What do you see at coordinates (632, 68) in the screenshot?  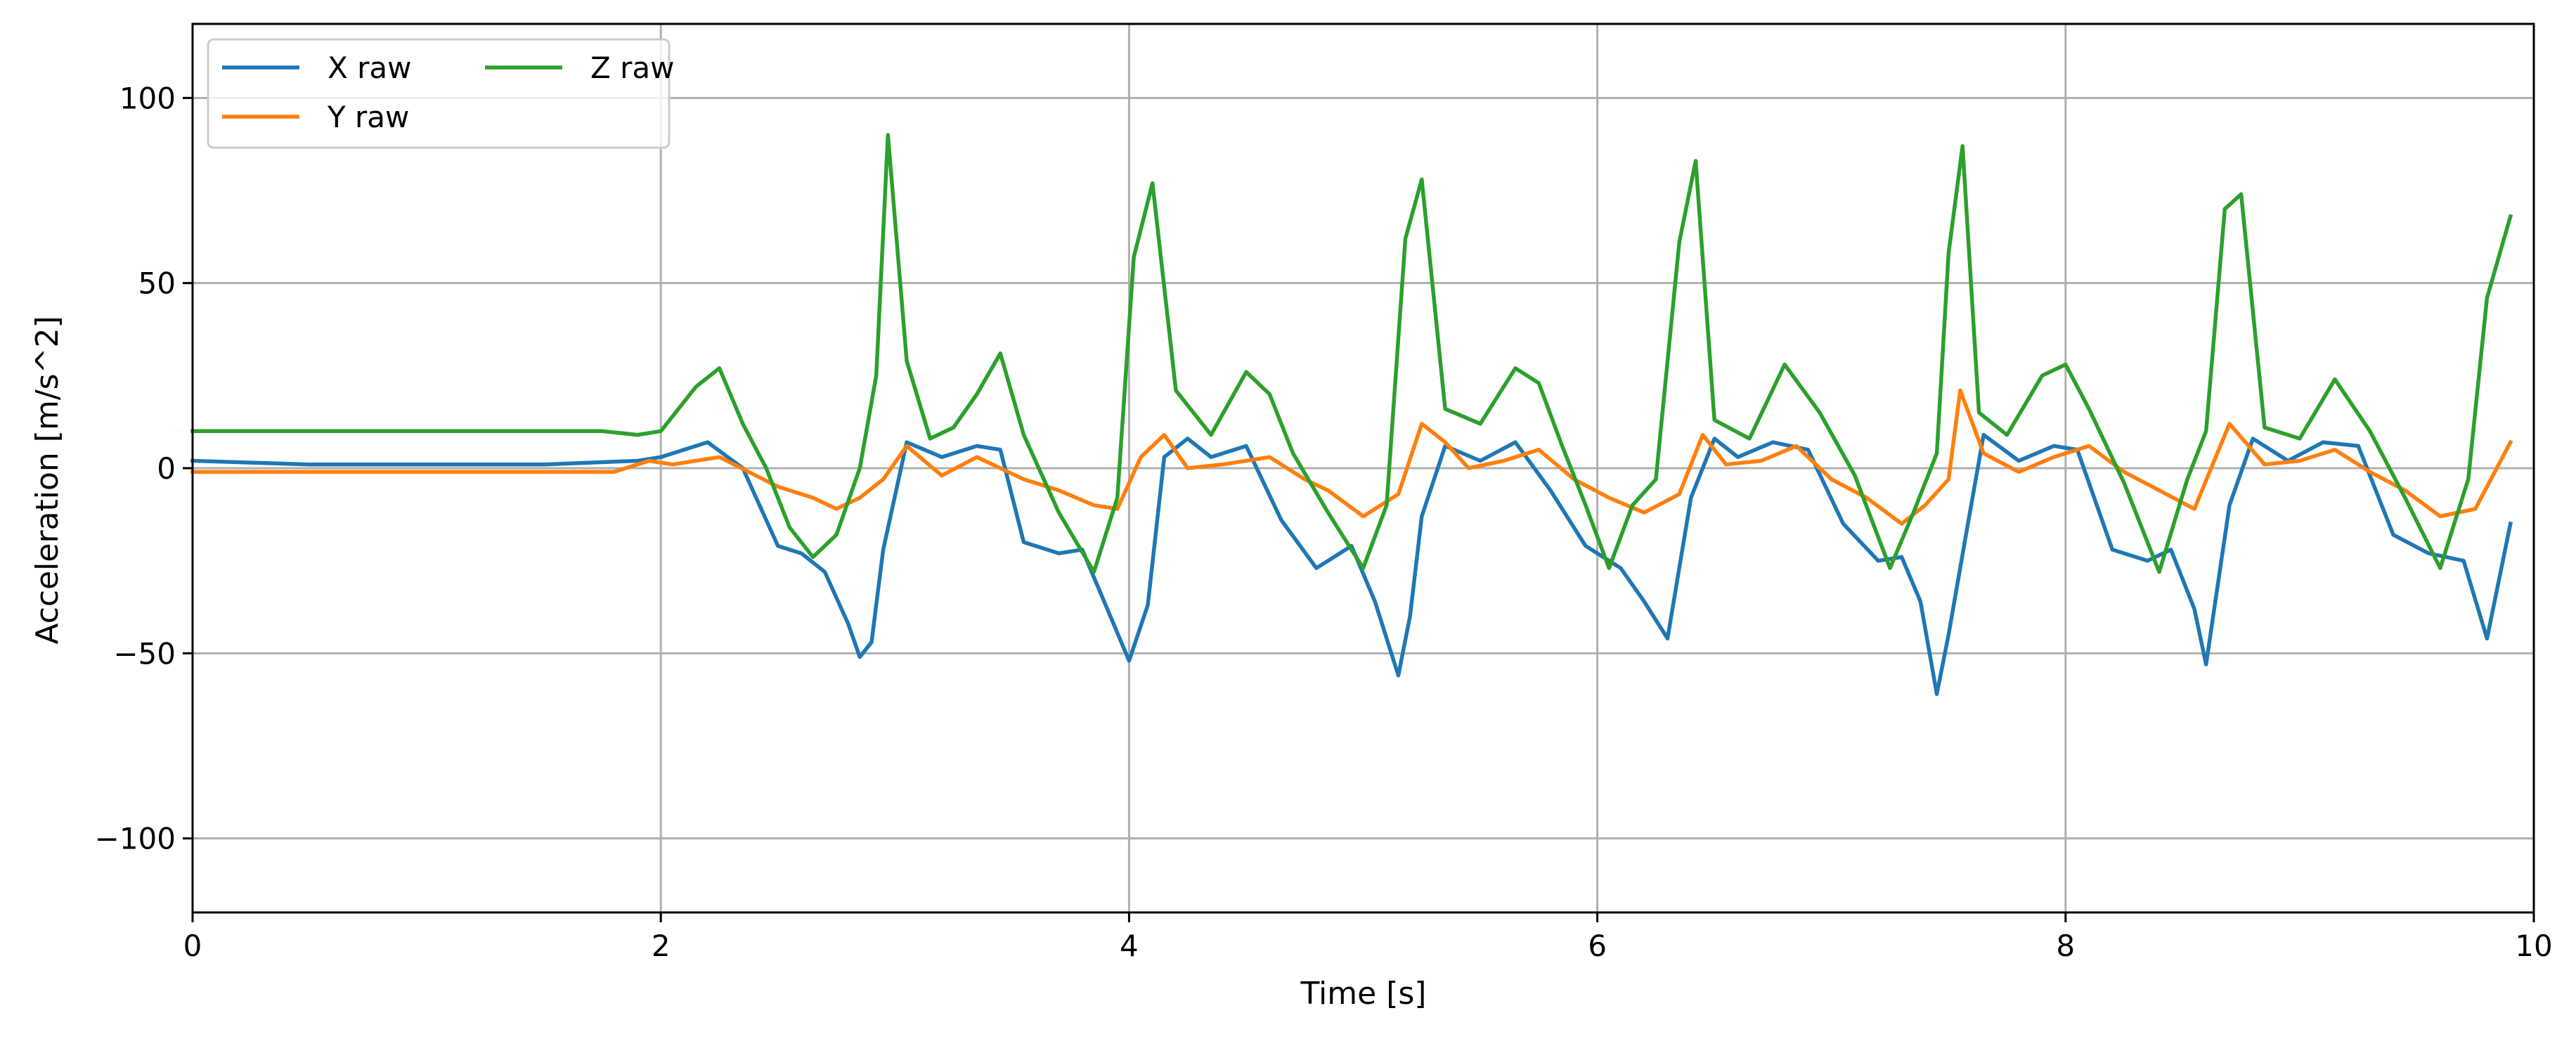 I see `legend-label-z-raw: Z raw` at bounding box center [632, 68].